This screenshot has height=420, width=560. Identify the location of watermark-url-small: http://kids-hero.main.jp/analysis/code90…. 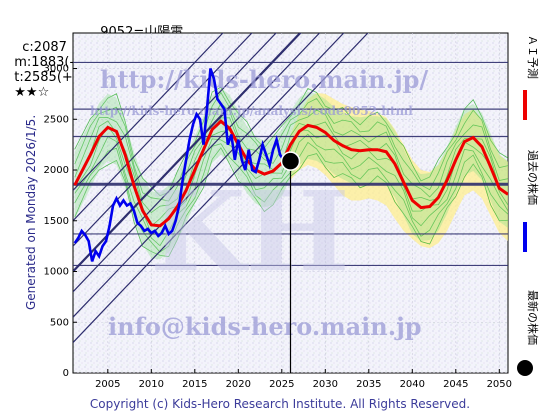
(251, 111).